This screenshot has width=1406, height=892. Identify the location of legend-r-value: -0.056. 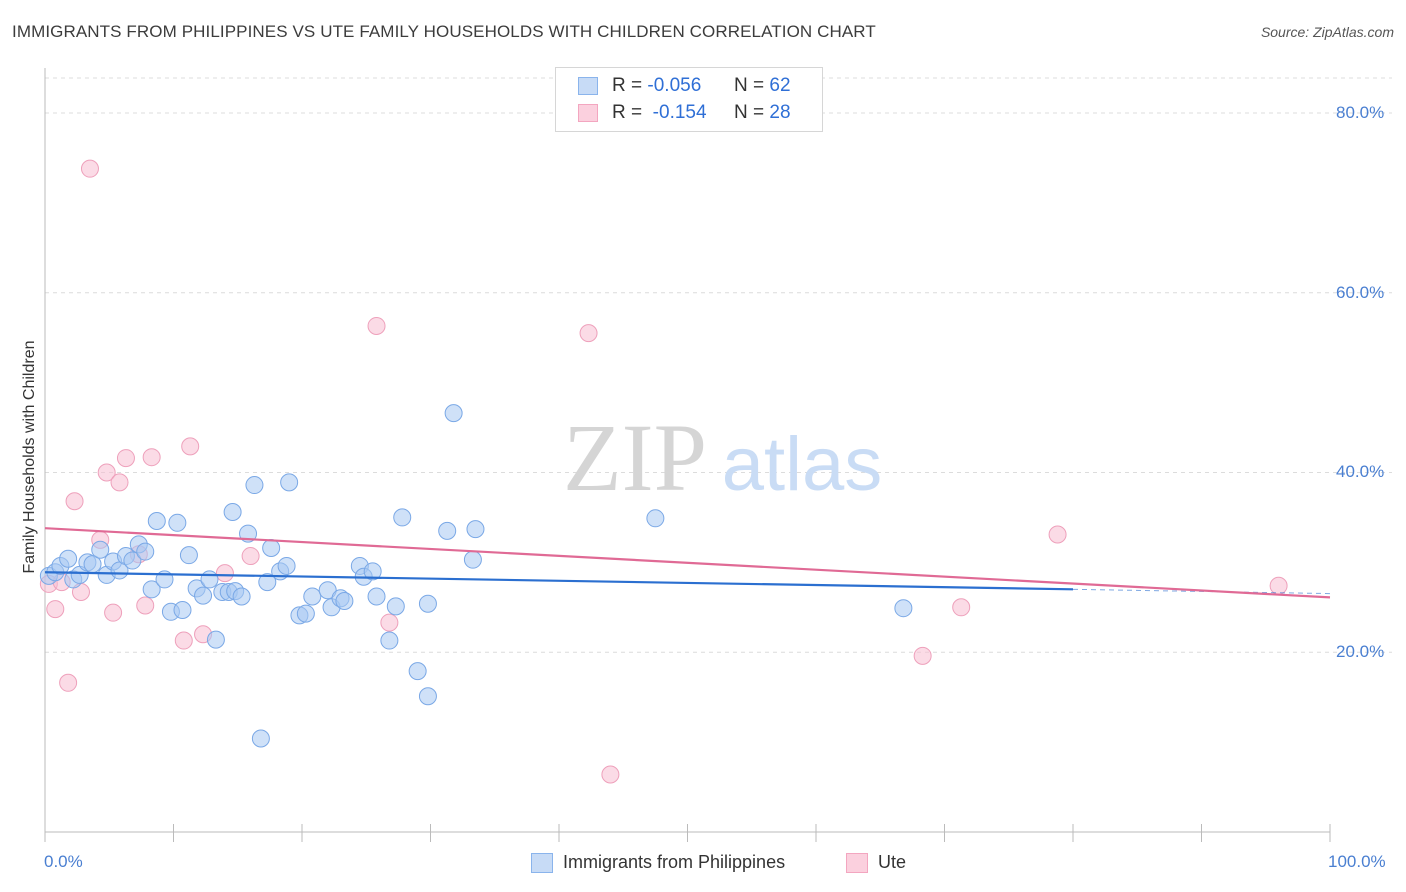
(674, 85).